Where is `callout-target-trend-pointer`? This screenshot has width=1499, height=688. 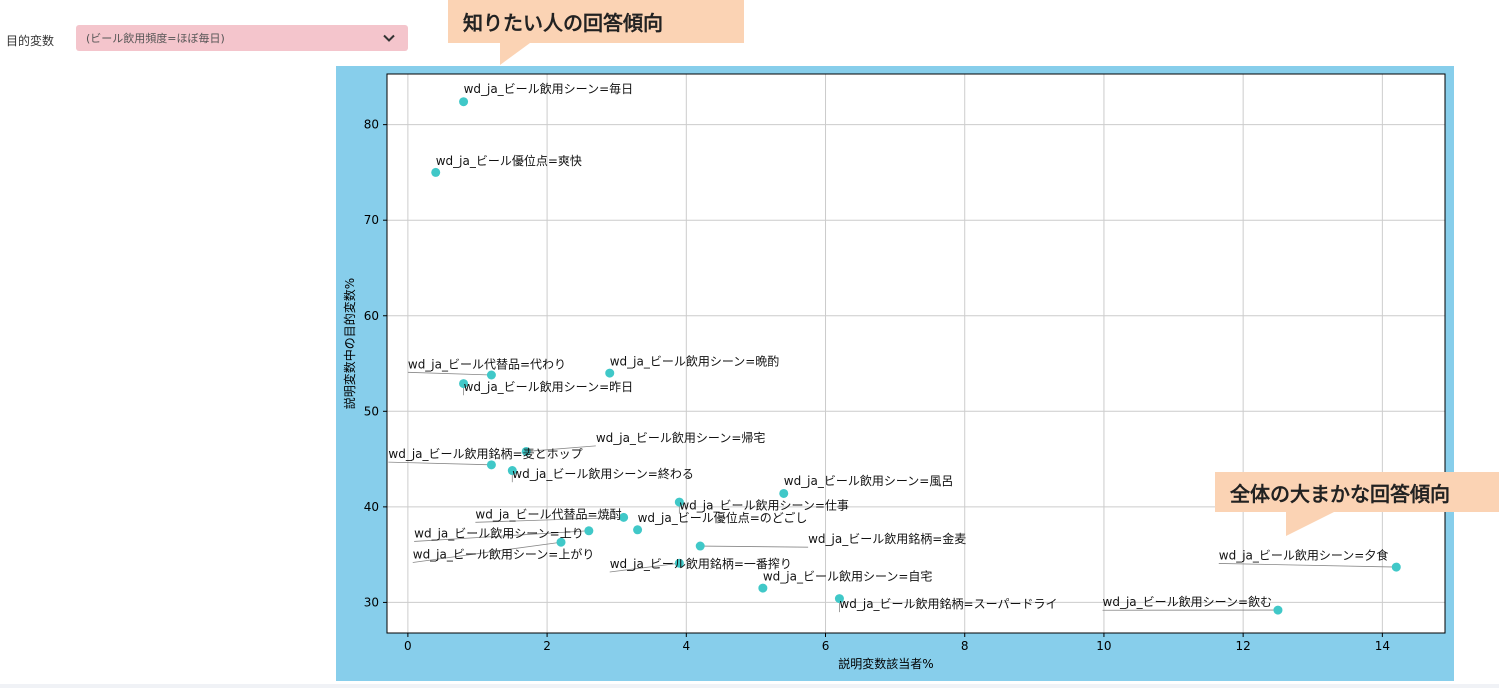 callout-target-trend-pointer is located at coordinates (515, 54).